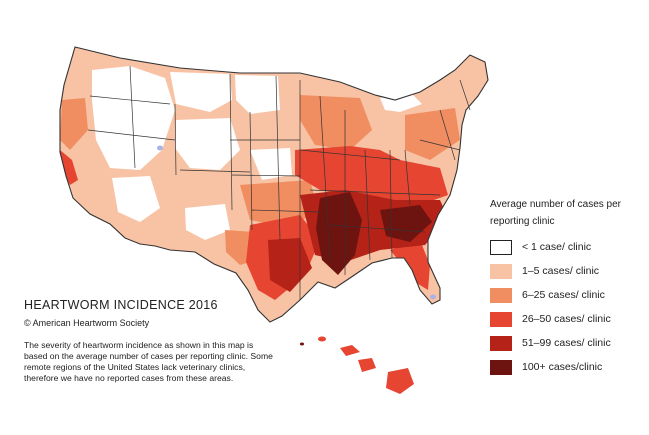 The image size is (649, 435). Describe the element at coordinates (336, 122) in the screenshot. I see `region-mid-upper-midwest` at that location.